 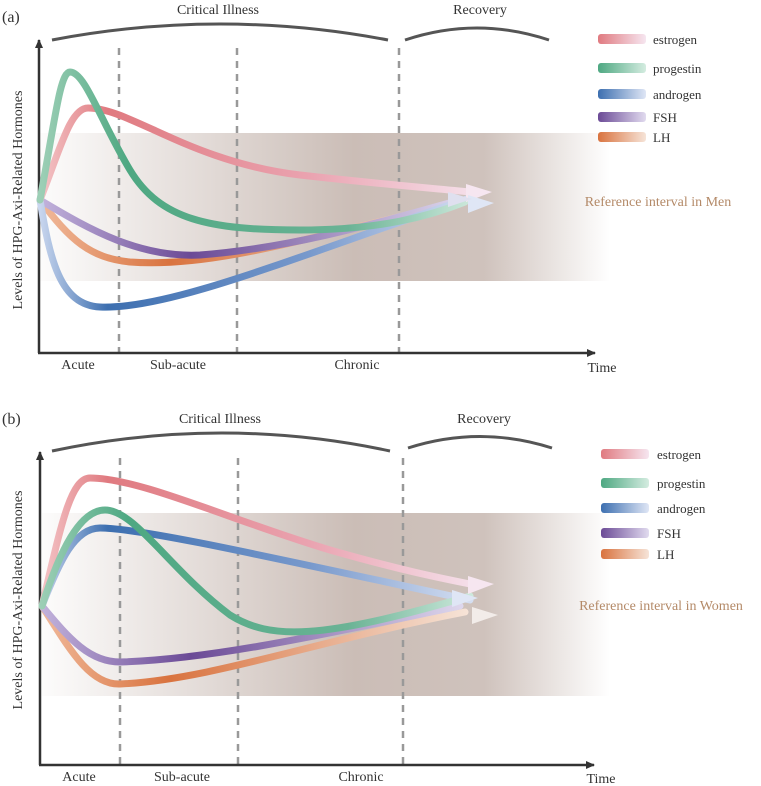 I want to click on lh-curve, so click(x=253, y=645).